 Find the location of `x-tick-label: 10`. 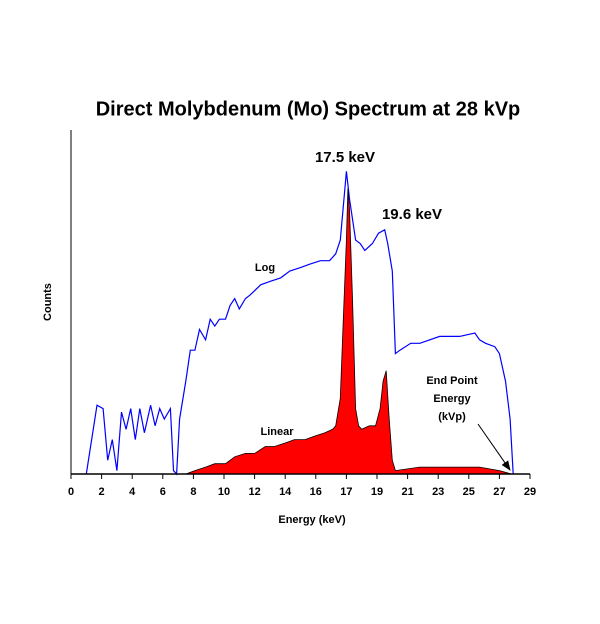

x-tick-label: 10 is located at coordinates (224, 492).